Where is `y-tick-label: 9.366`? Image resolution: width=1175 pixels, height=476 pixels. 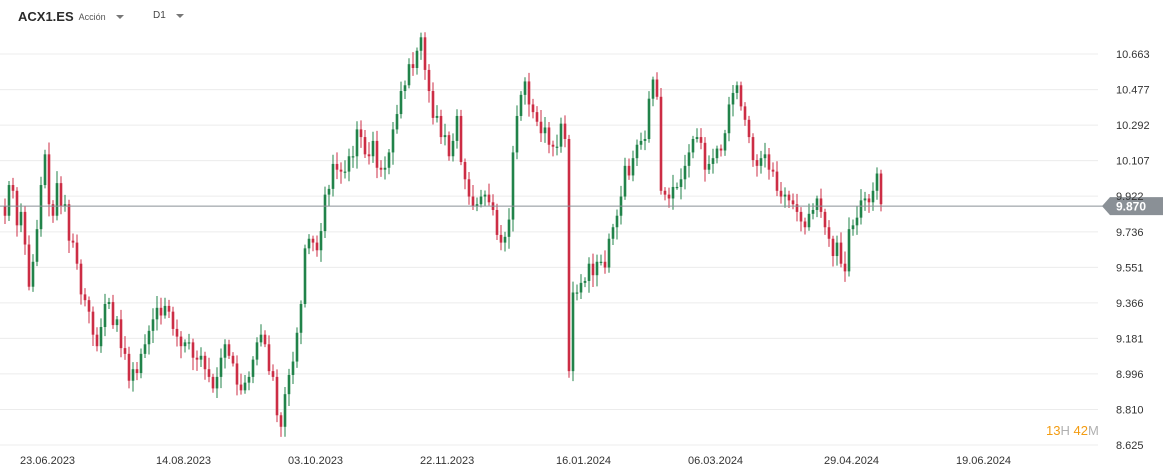
y-tick-label: 9.366 is located at coordinates (1130, 304).